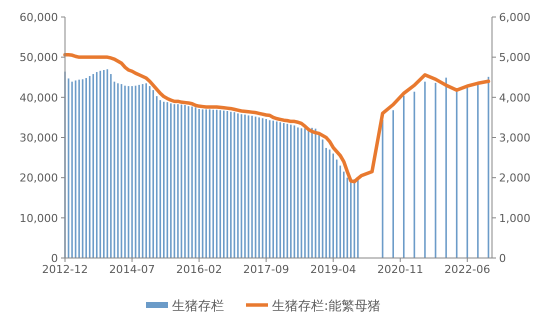 This screenshot has height=330, width=550. Describe the element at coordinates (326, 306) in the screenshot. I see `legend-label: 生猪存栏:能繁母猪` at that location.